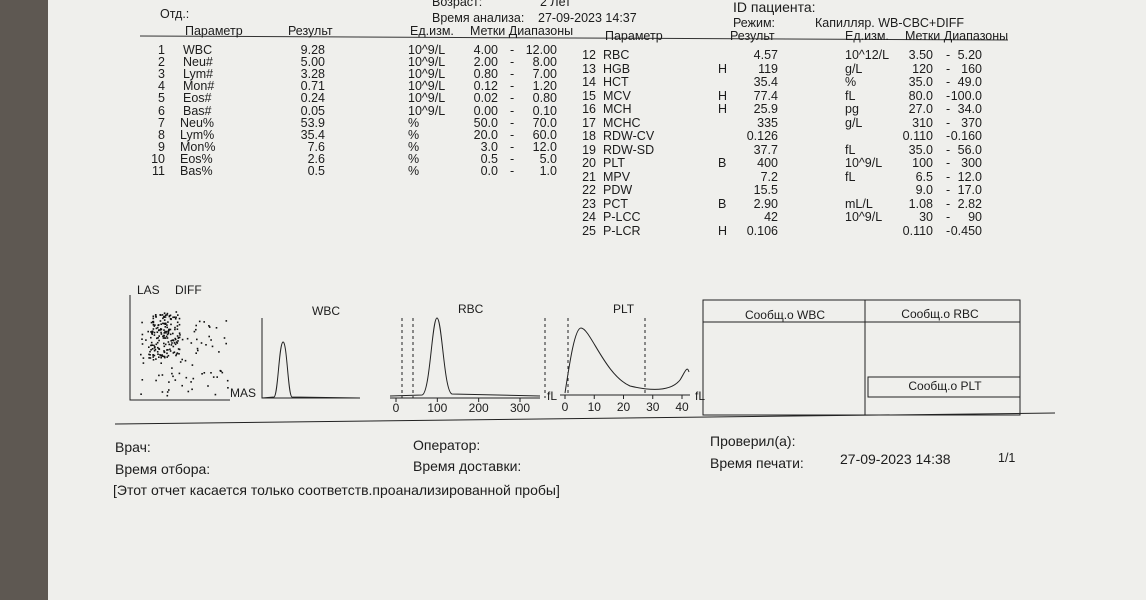 The width and height of the screenshot is (1146, 600). Describe the element at coordinates (622, 230) in the screenshot. I see `parameter-name: P-LCR` at that location.